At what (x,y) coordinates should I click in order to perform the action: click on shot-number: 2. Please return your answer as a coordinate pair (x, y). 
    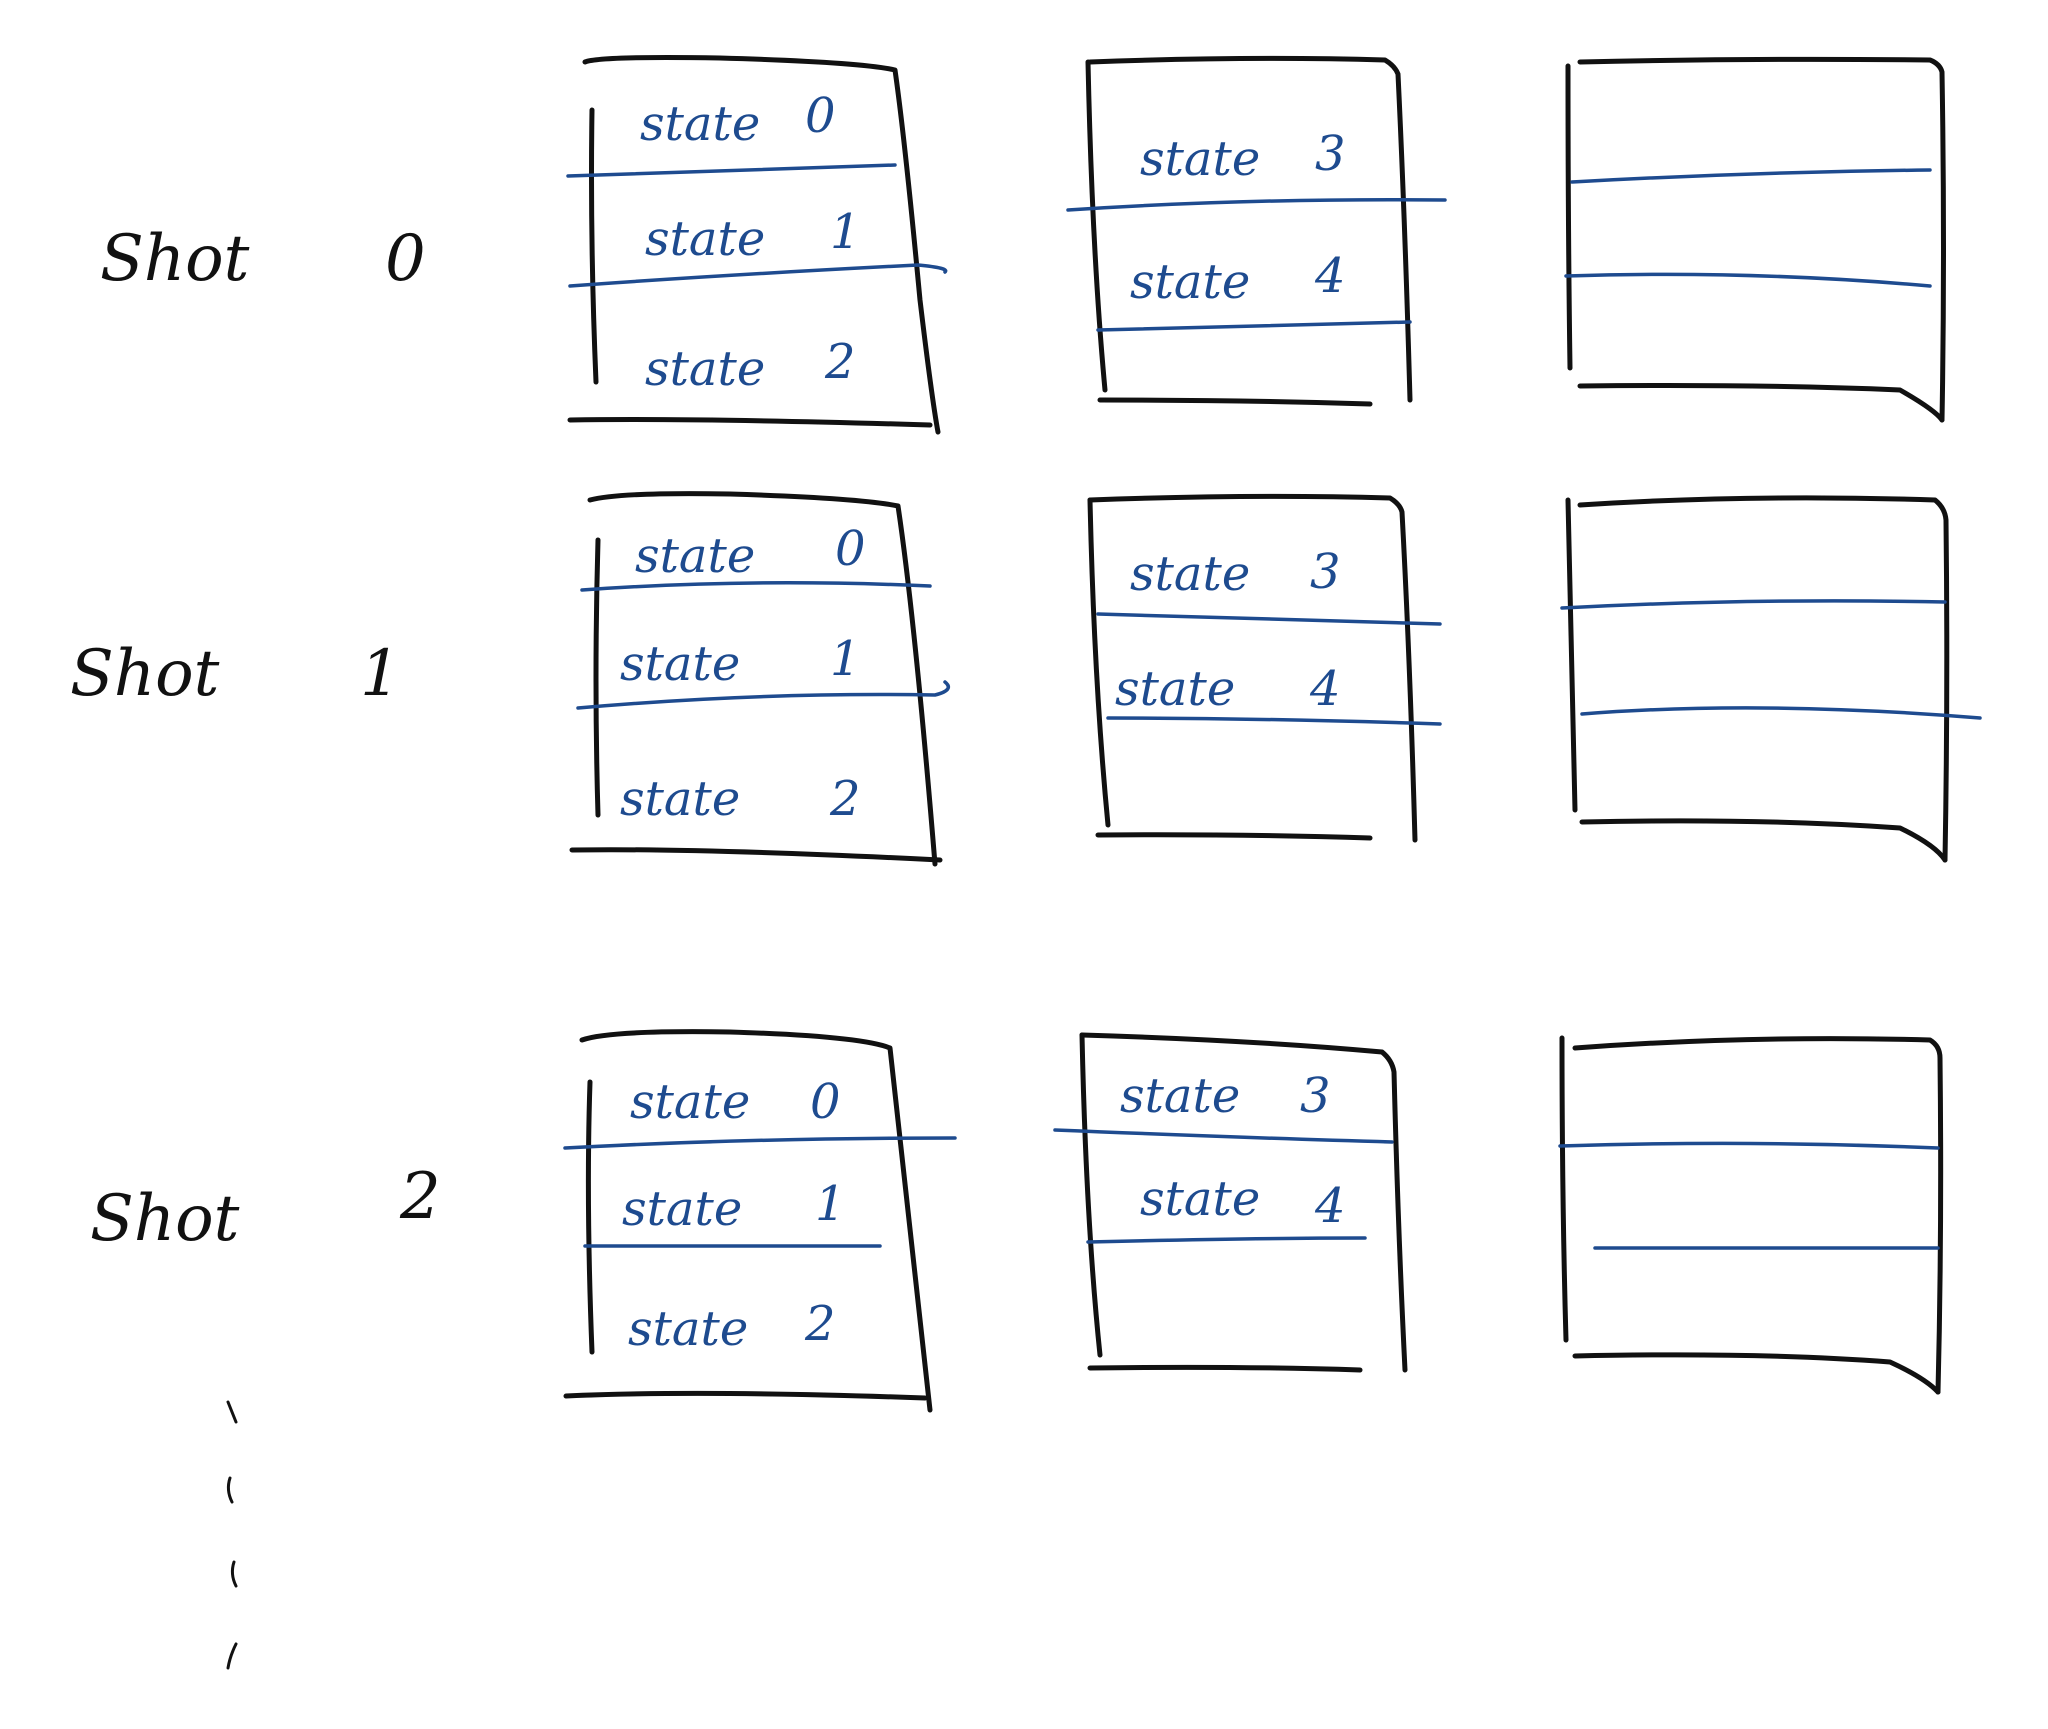
    Looking at the image, I should click on (420, 1197).